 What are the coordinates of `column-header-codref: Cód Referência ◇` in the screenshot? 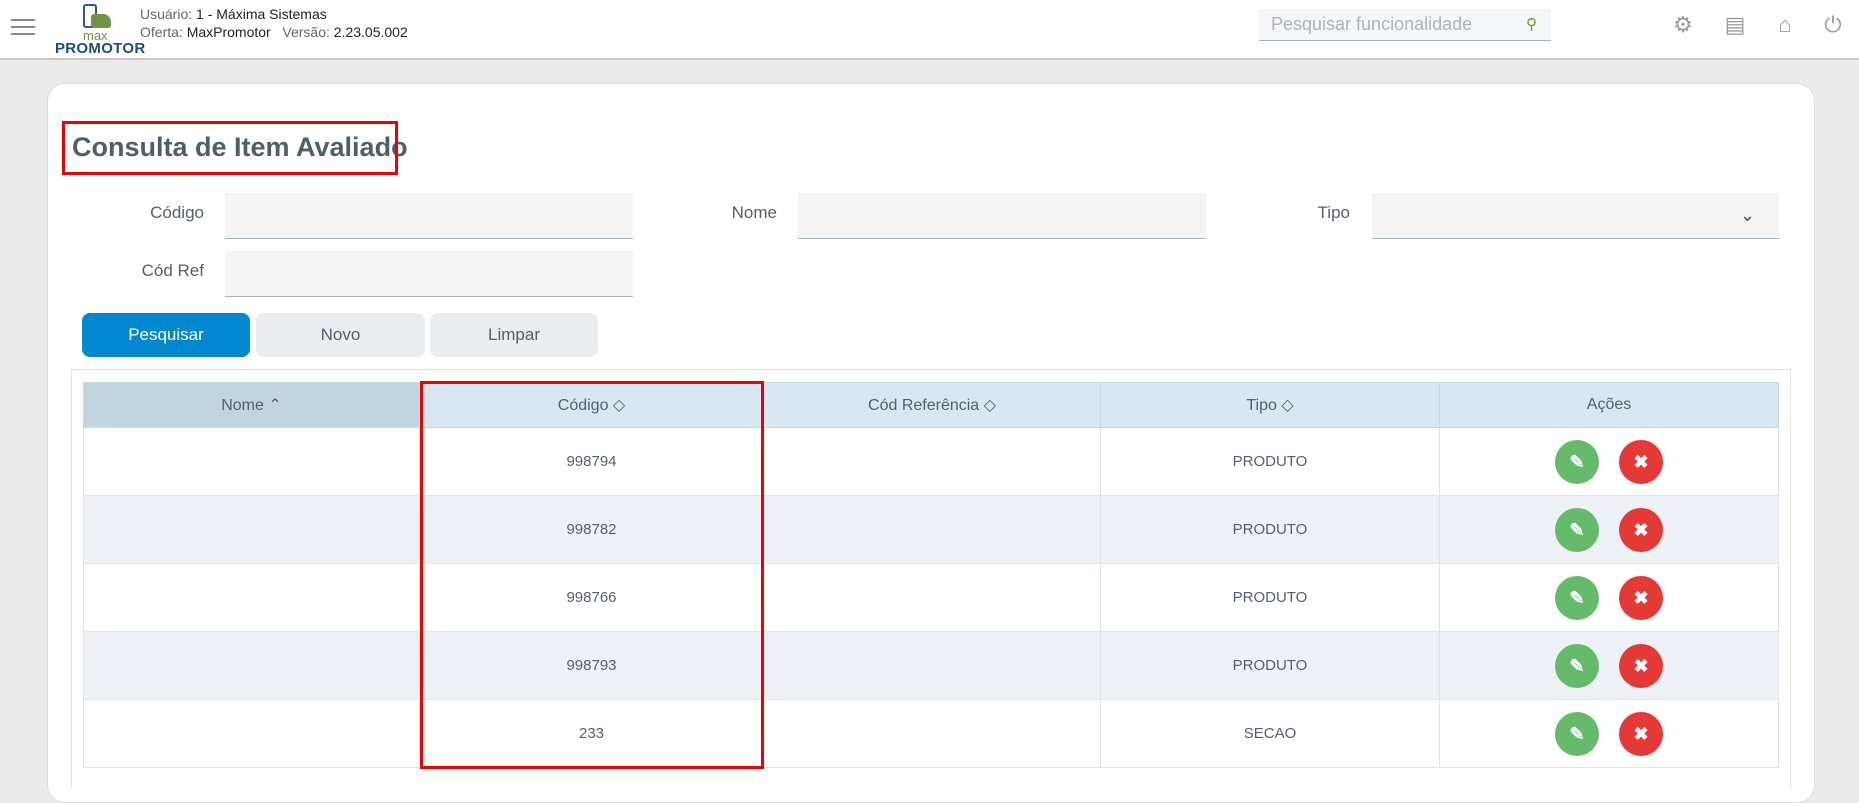 It's located at (932, 405).